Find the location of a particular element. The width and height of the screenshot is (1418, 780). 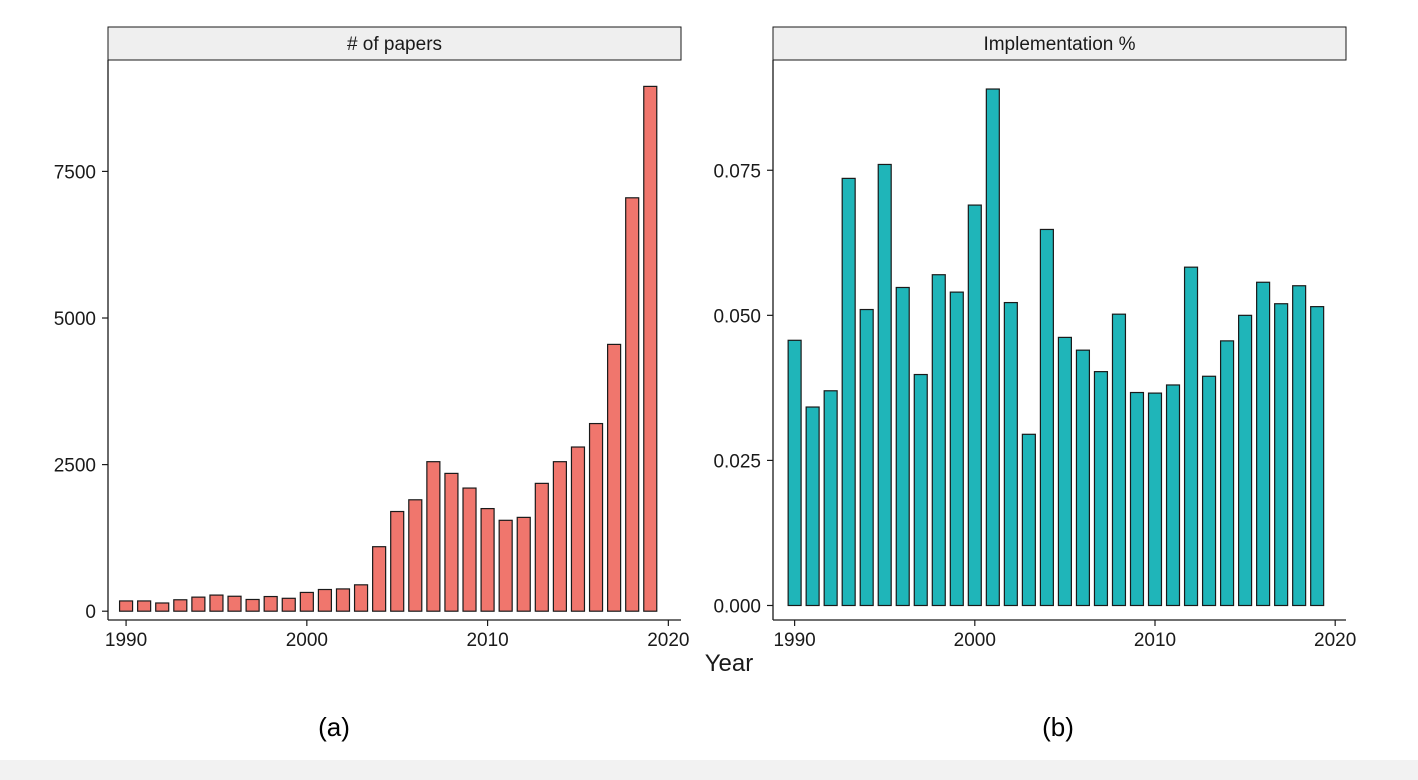

implementation-bar-1993 is located at coordinates (848, 392).